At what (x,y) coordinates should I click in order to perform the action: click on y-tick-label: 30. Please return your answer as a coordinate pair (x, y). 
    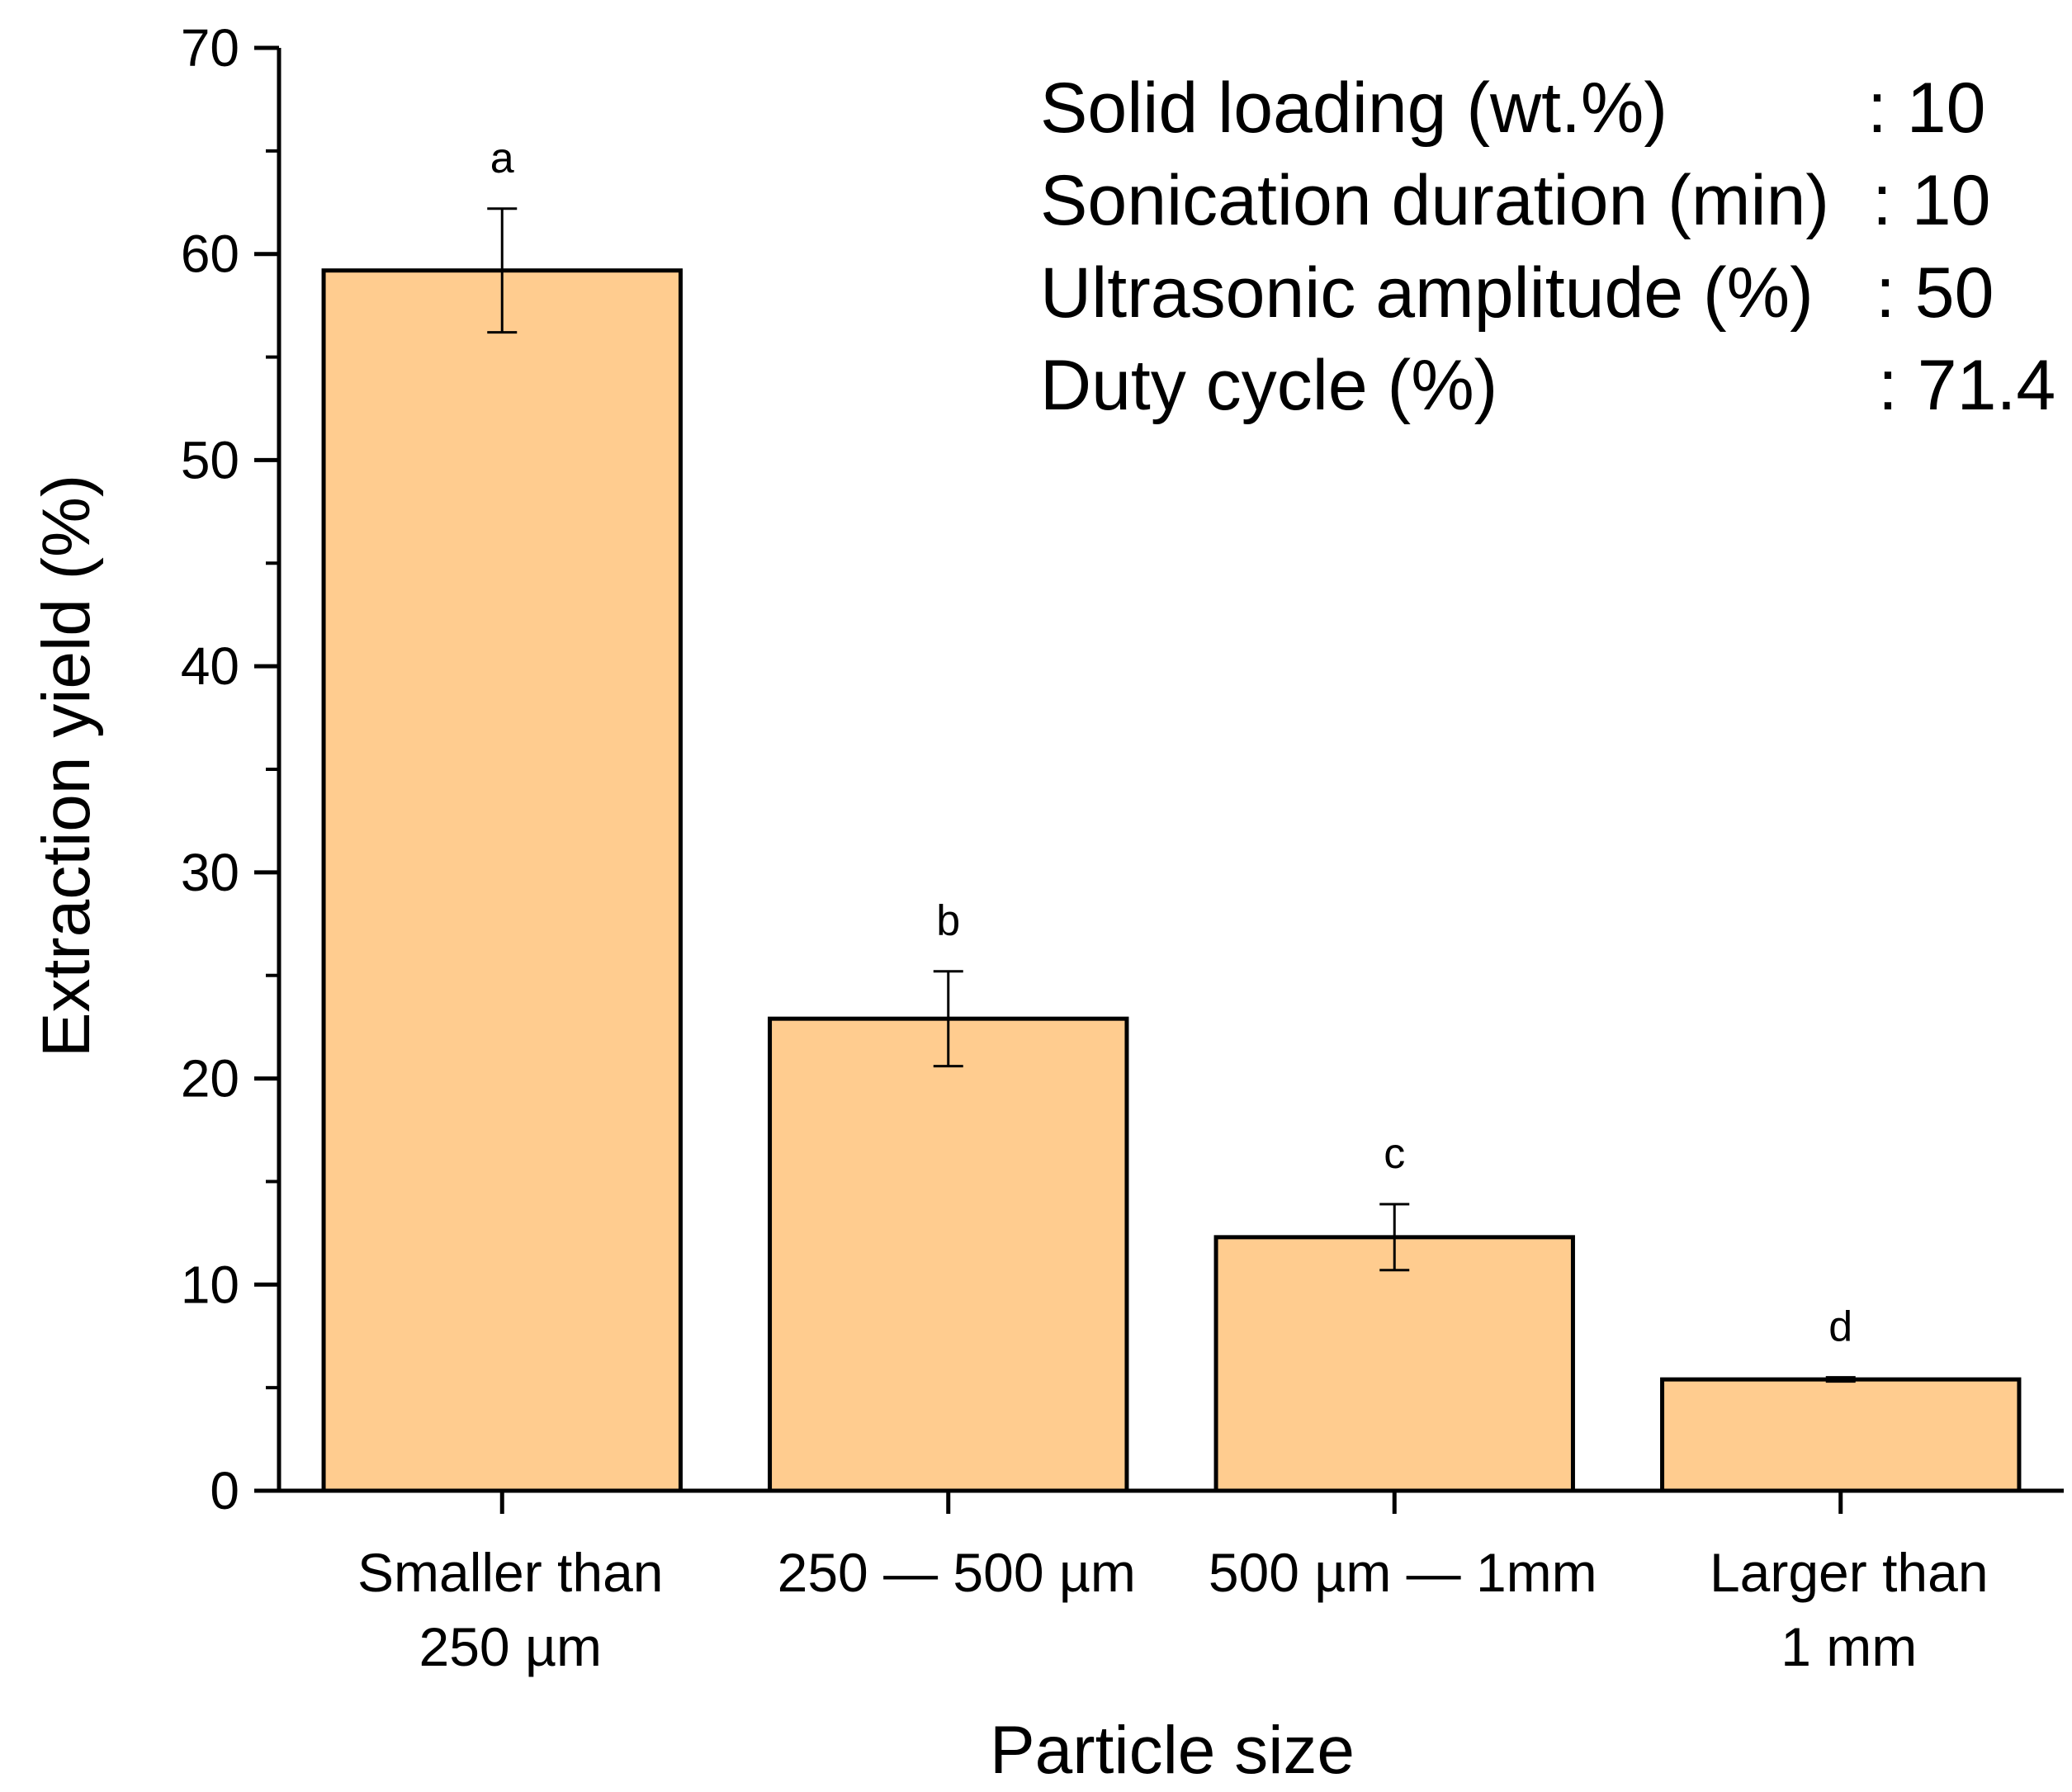
    Looking at the image, I should click on (210, 873).